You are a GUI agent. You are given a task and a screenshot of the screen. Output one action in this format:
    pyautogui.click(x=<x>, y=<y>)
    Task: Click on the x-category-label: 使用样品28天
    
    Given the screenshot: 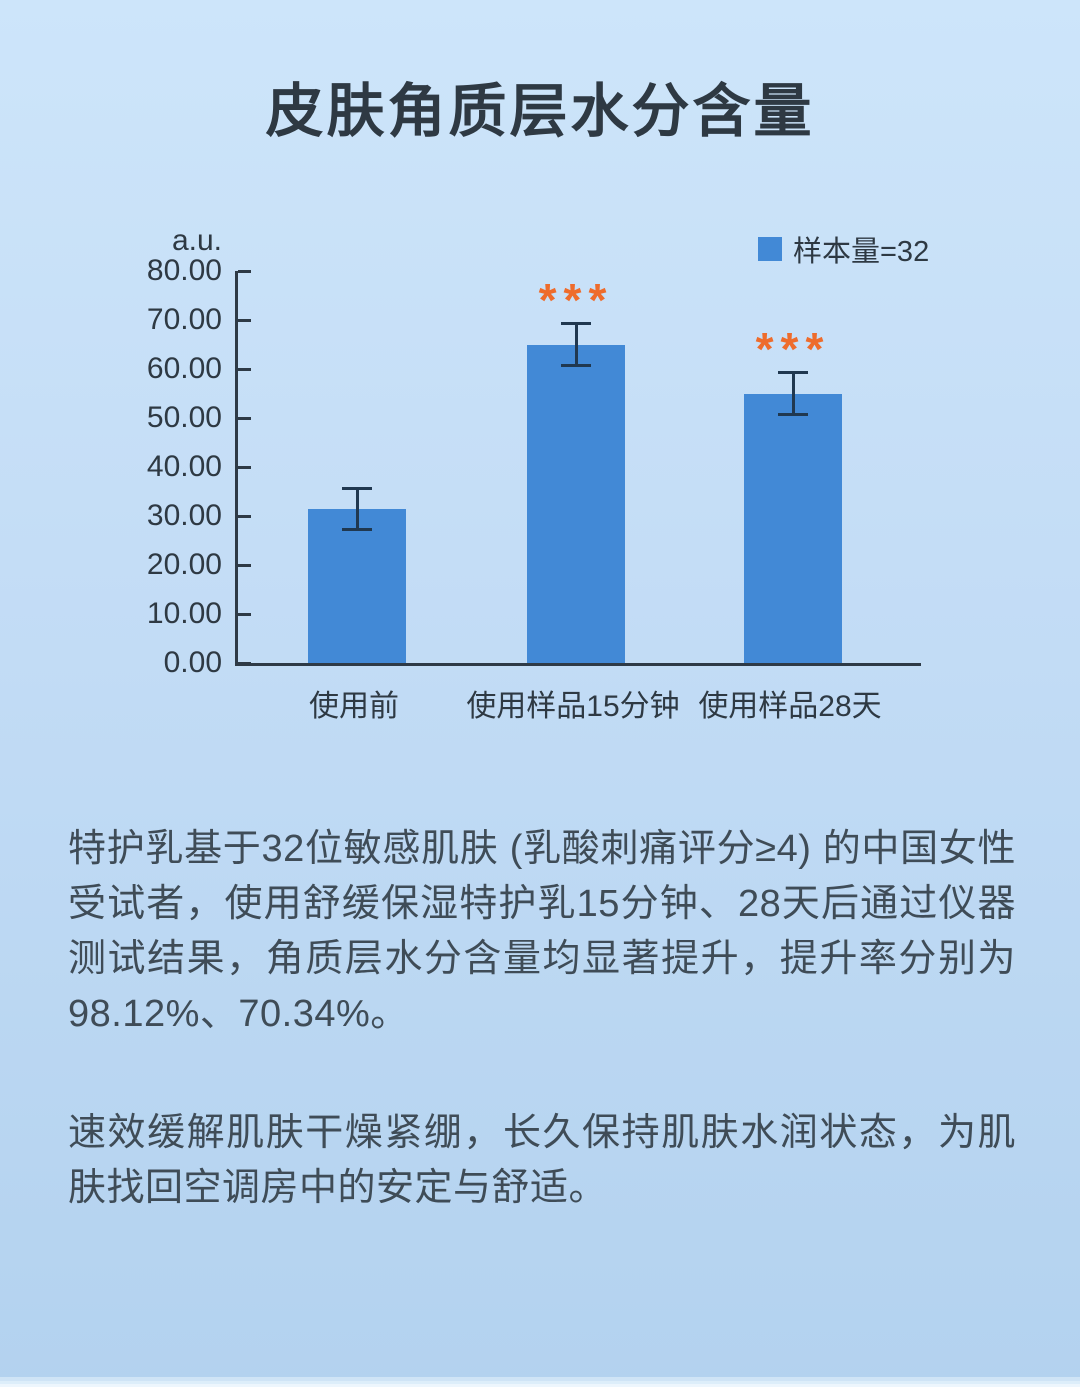 What is the action you would take?
    pyautogui.click(x=790, y=706)
    